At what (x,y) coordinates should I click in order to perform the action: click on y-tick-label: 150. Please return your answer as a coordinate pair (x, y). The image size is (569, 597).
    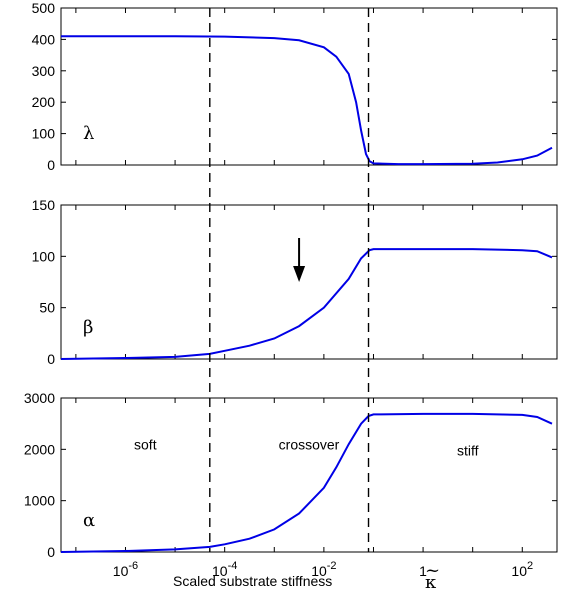
    Looking at the image, I should click on (44, 205).